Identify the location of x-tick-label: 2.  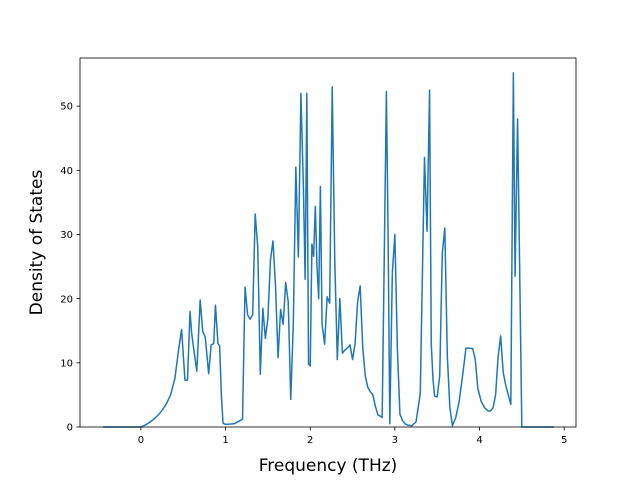
(310, 440).